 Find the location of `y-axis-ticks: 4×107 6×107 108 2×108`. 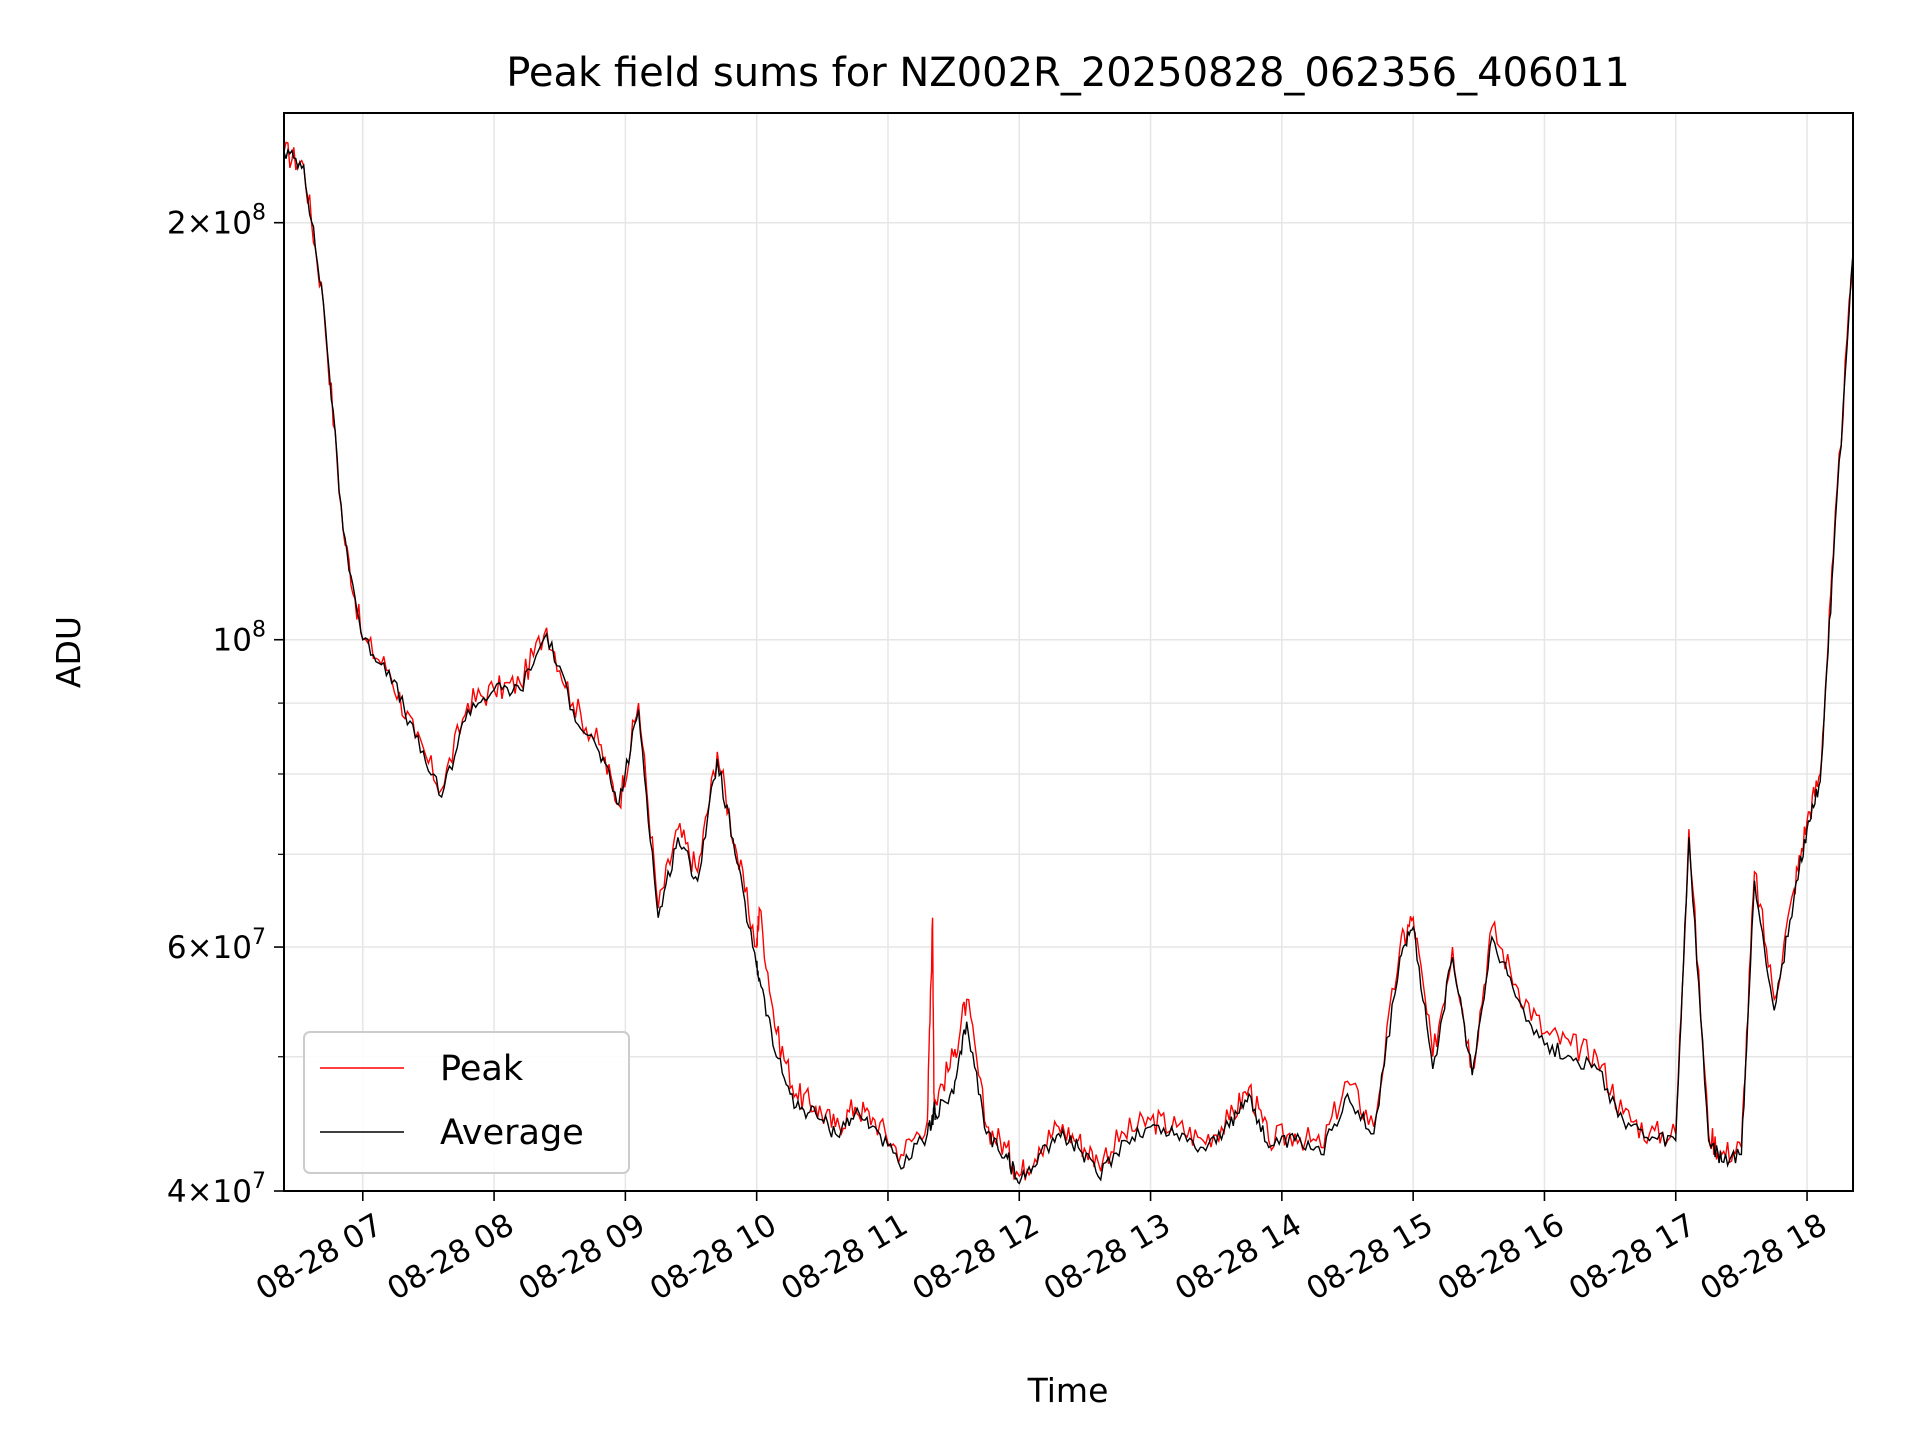

y-axis-ticks: 4×107 6×107 108 2×108 is located at coordinates (225, 705).